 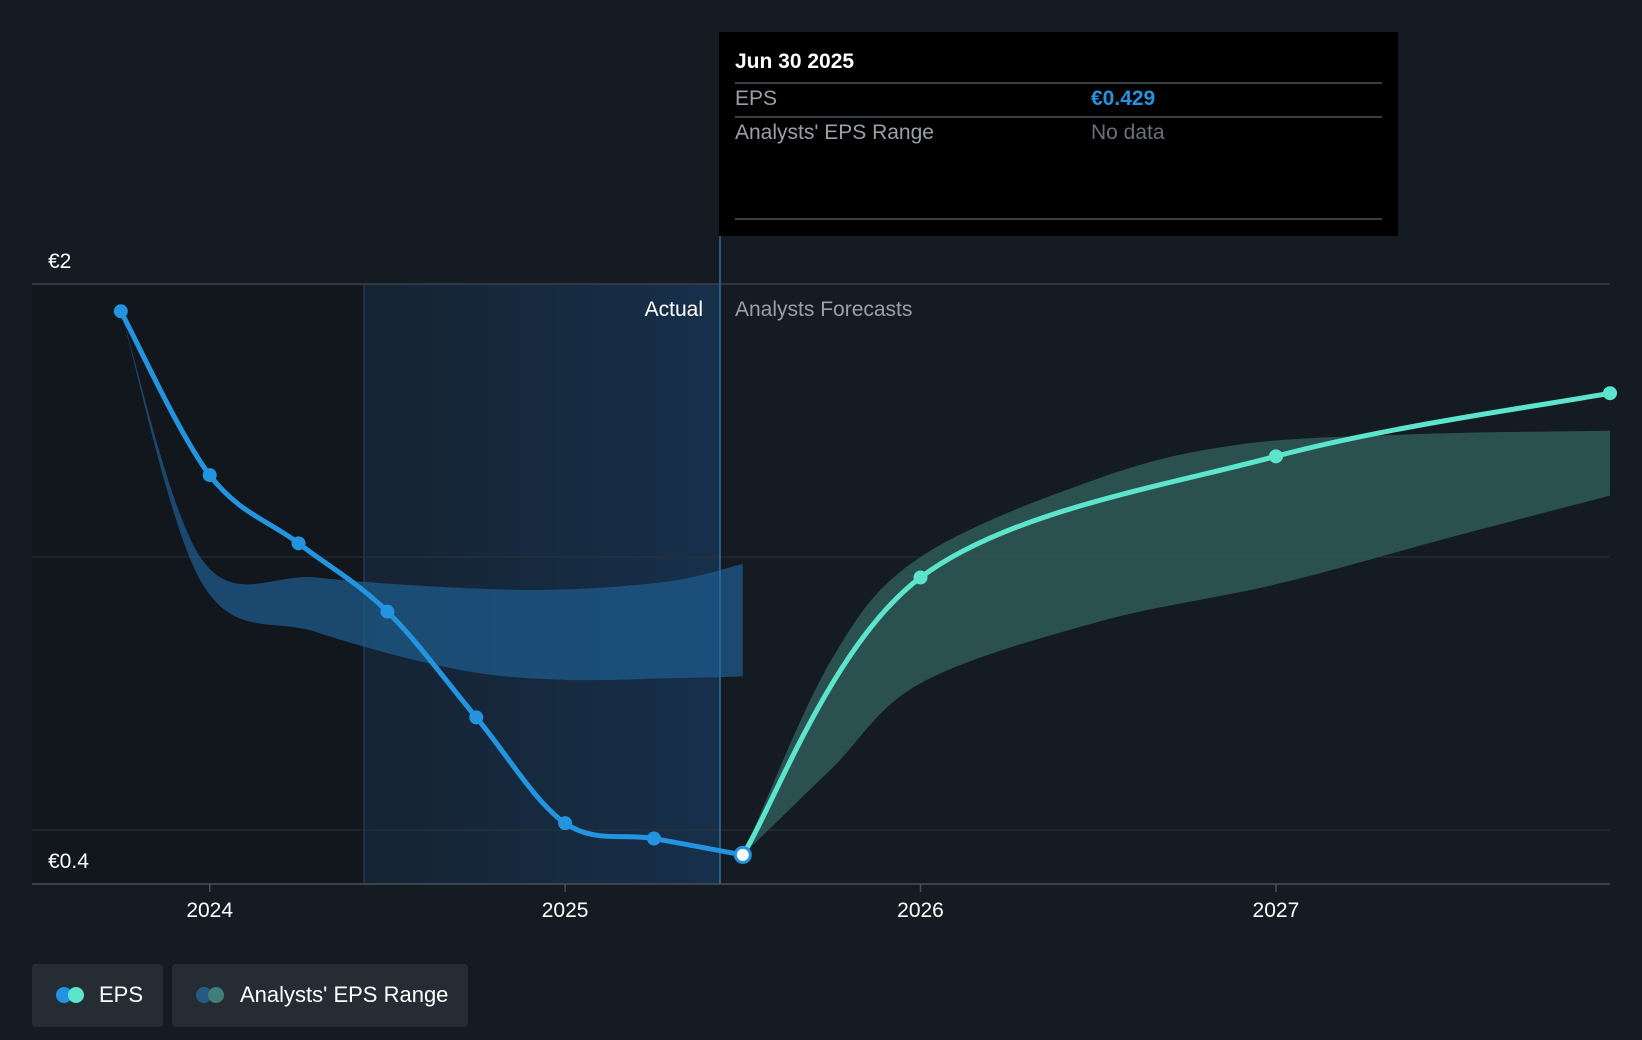 What do you see at coordinates (834, 132) in the screenshot?
I see `tooltip-range-label: Analysts' EPS Range` at bounding box center [834, 132].